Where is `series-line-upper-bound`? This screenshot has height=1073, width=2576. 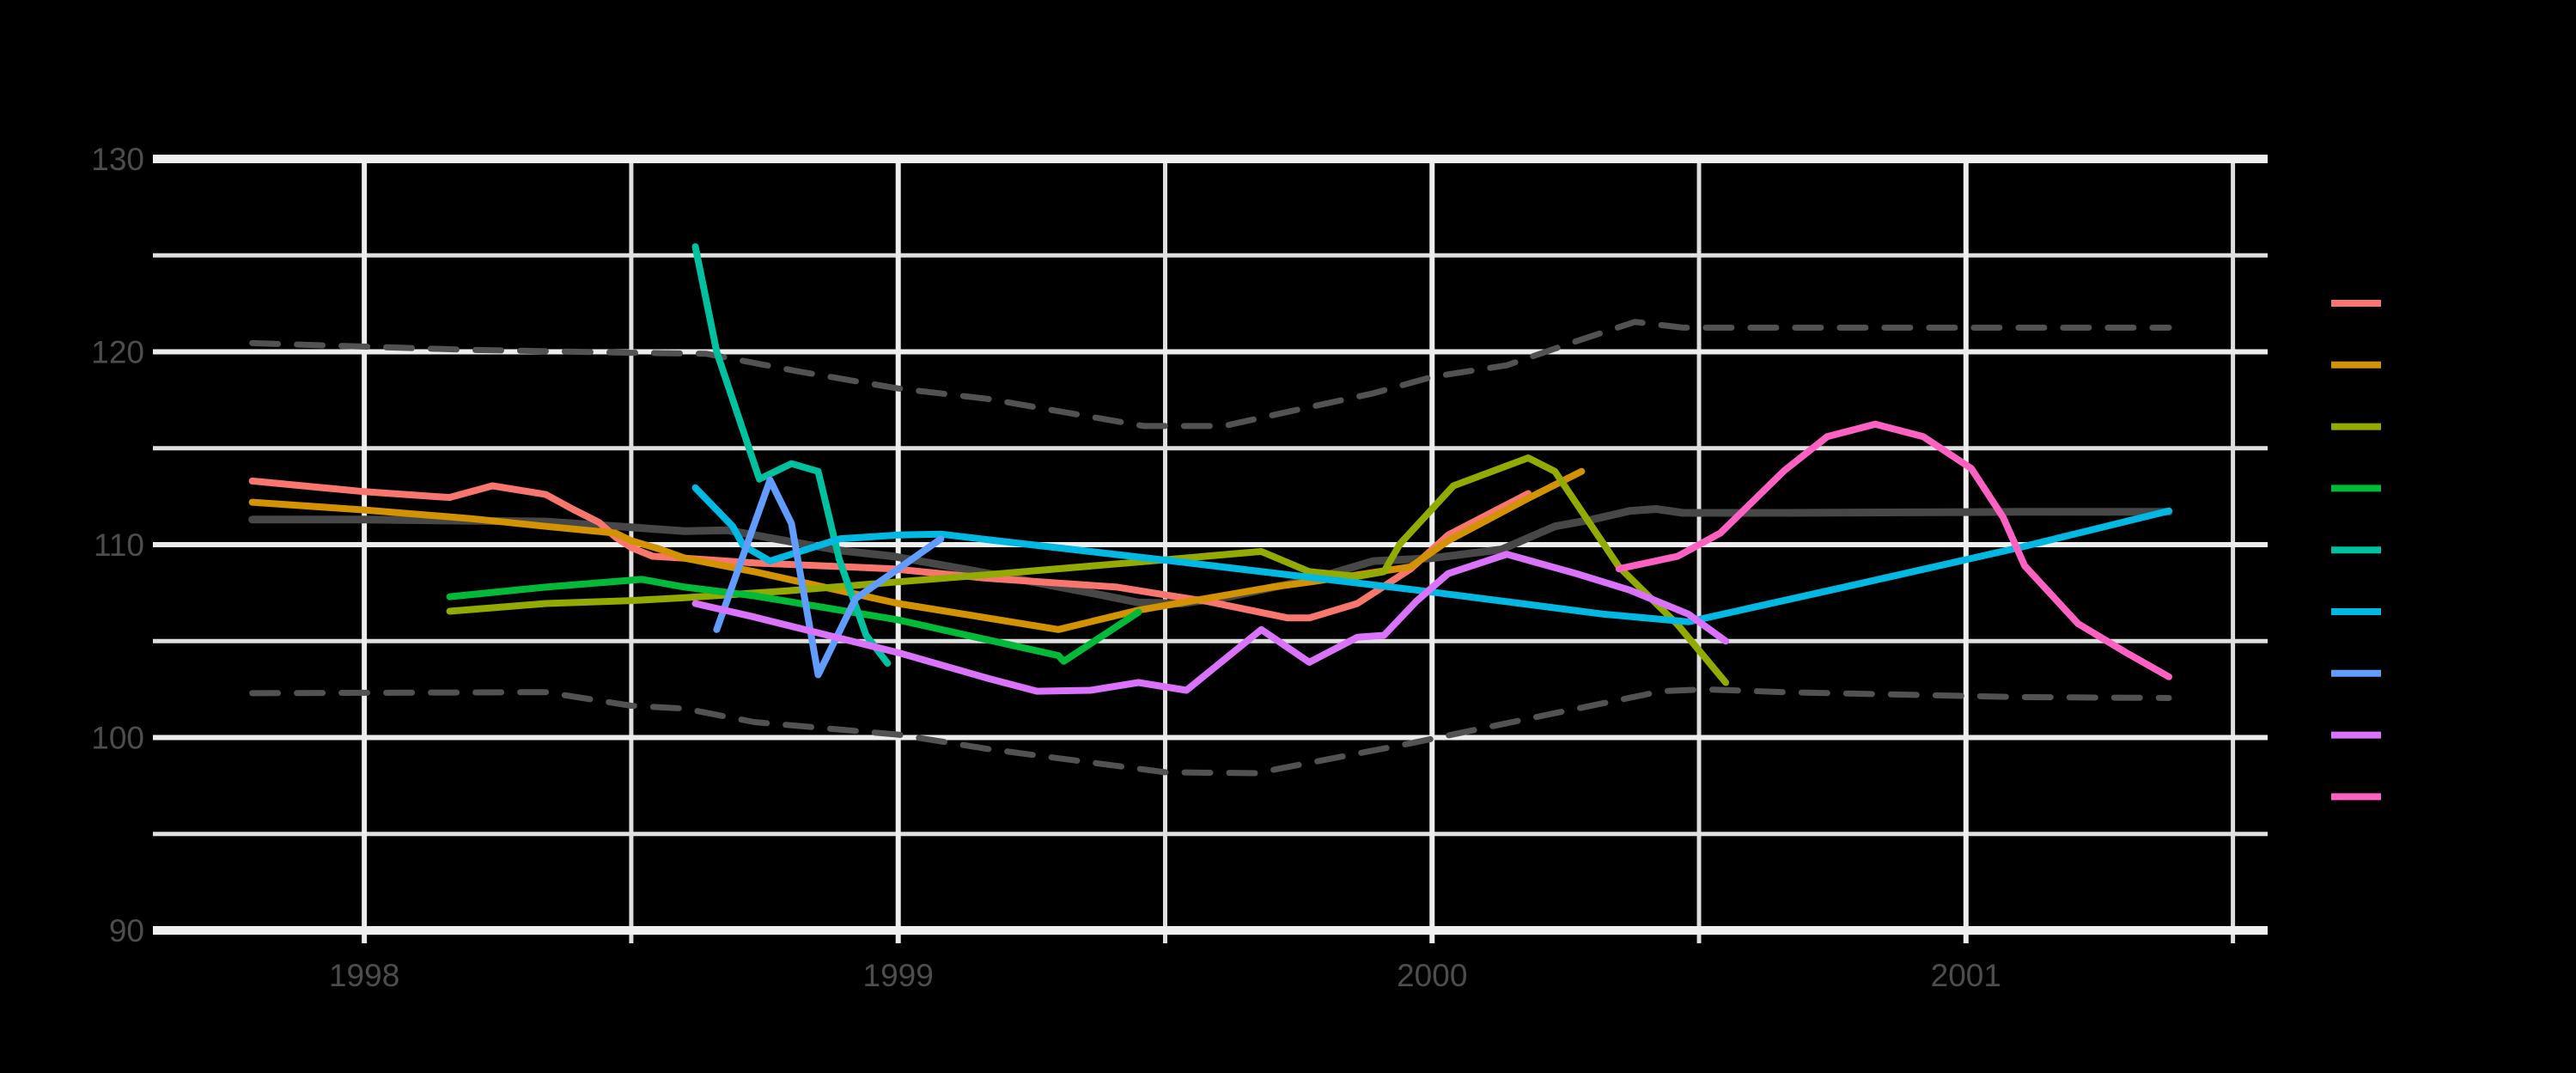 series-line-upper-bound is located at coordinates (1210, 375).